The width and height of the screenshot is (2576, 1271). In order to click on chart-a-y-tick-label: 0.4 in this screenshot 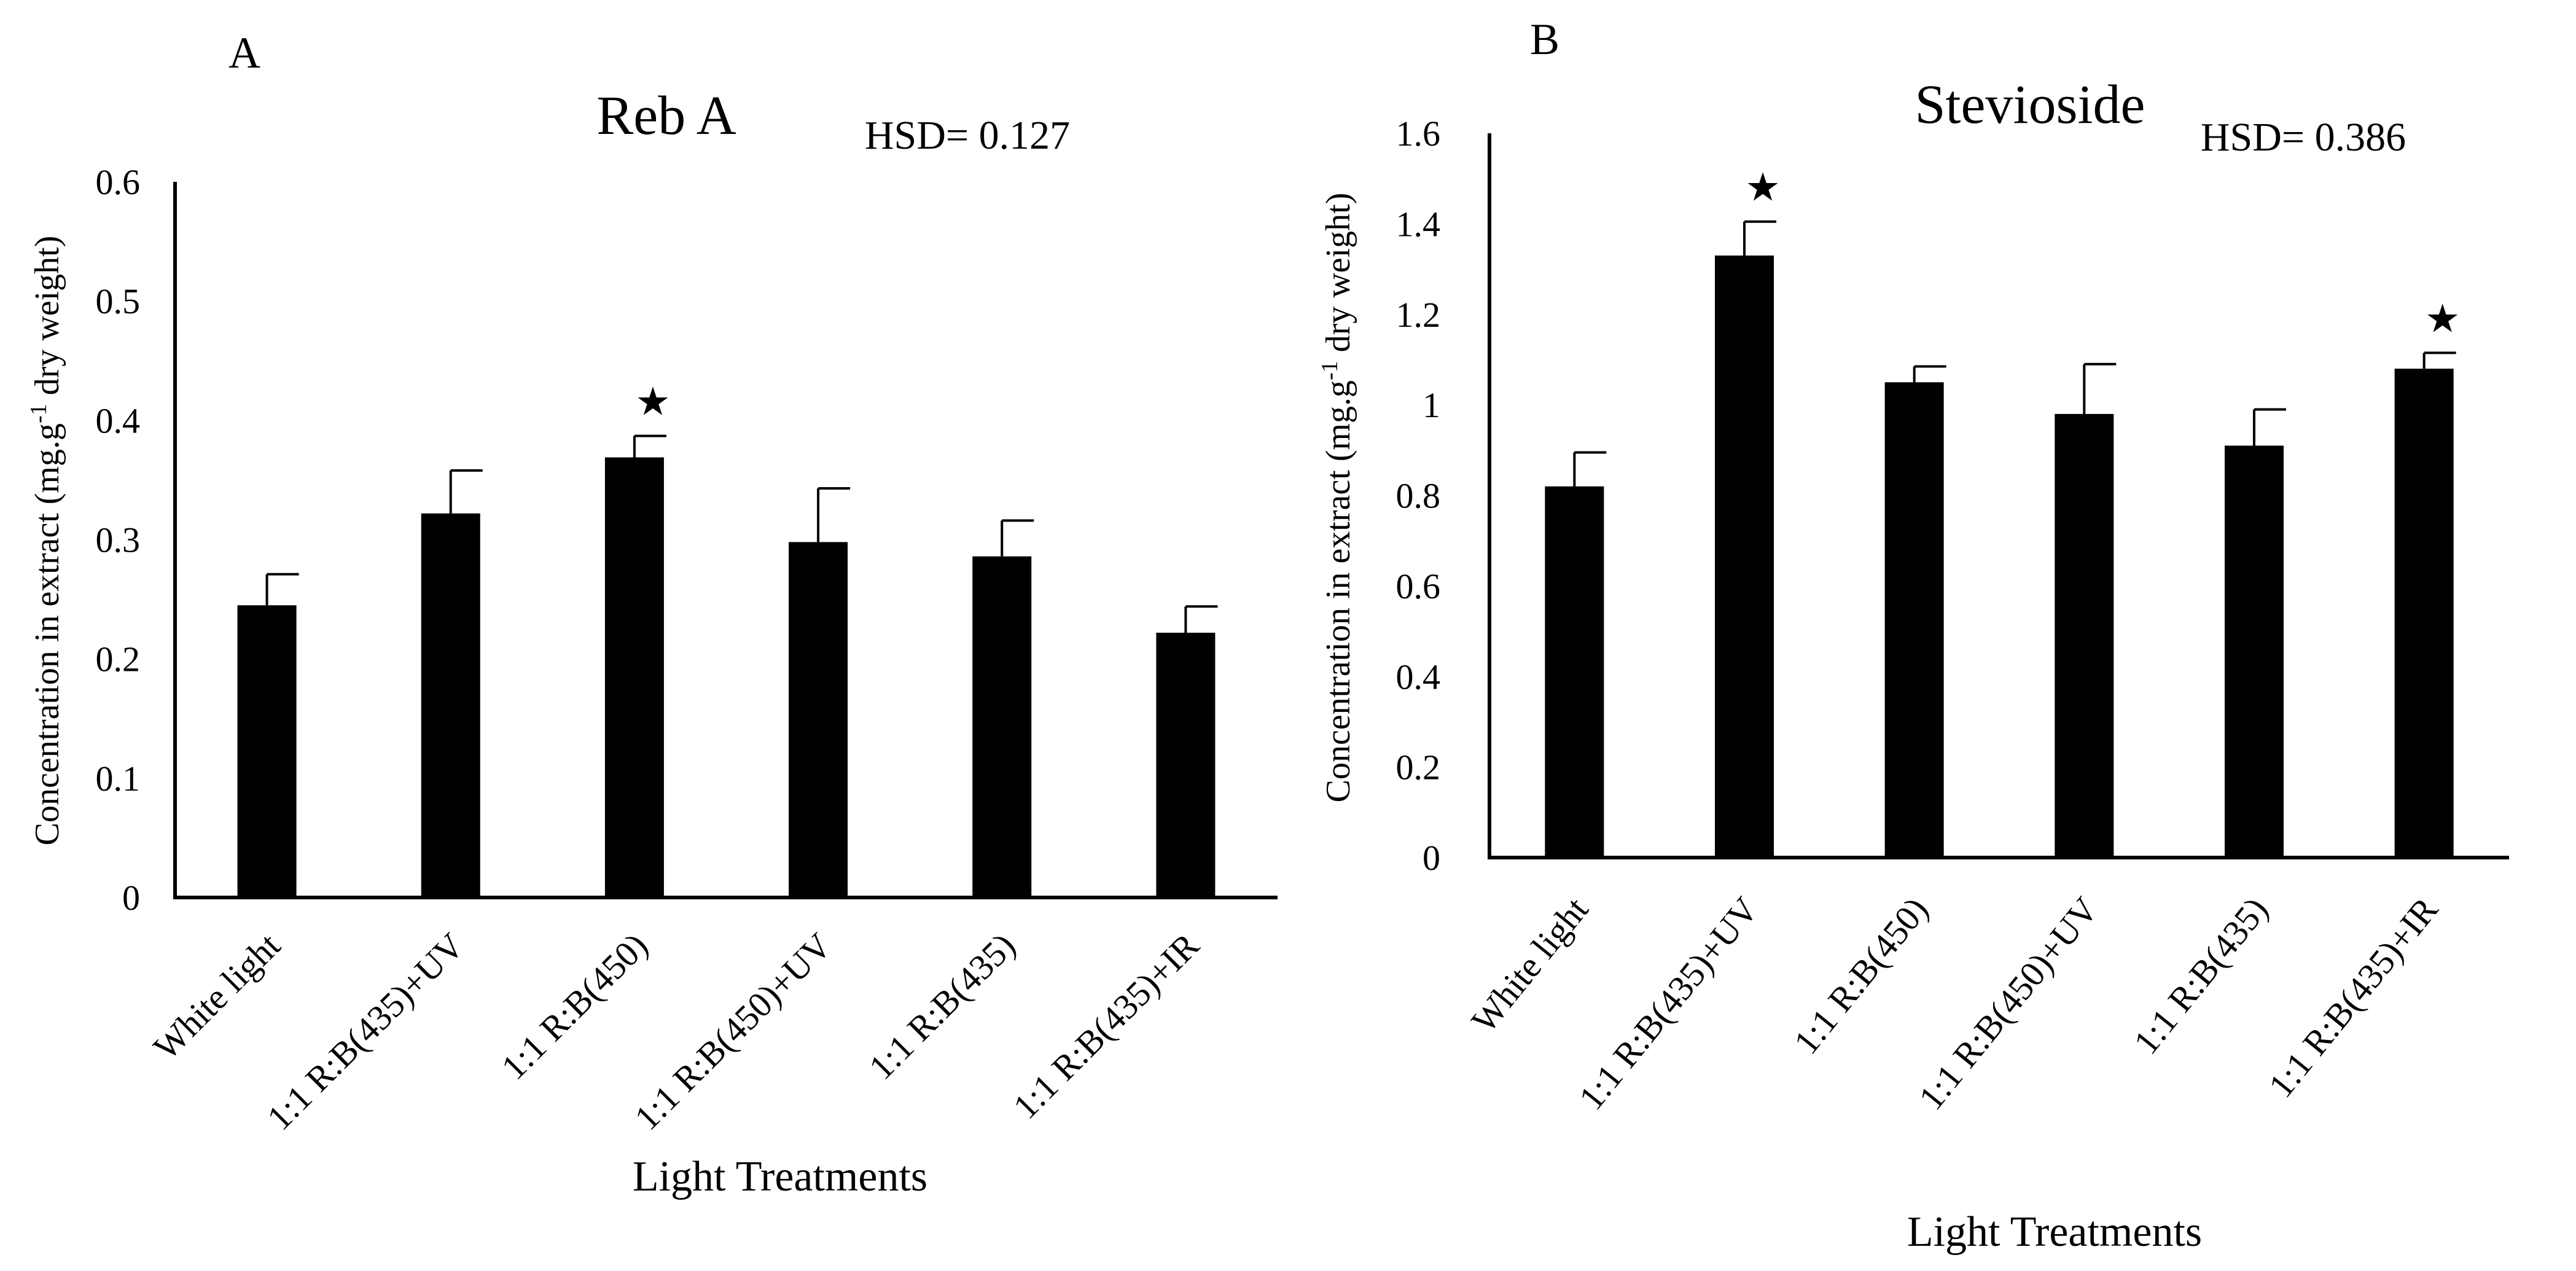, I will do `click(118, 420)`.